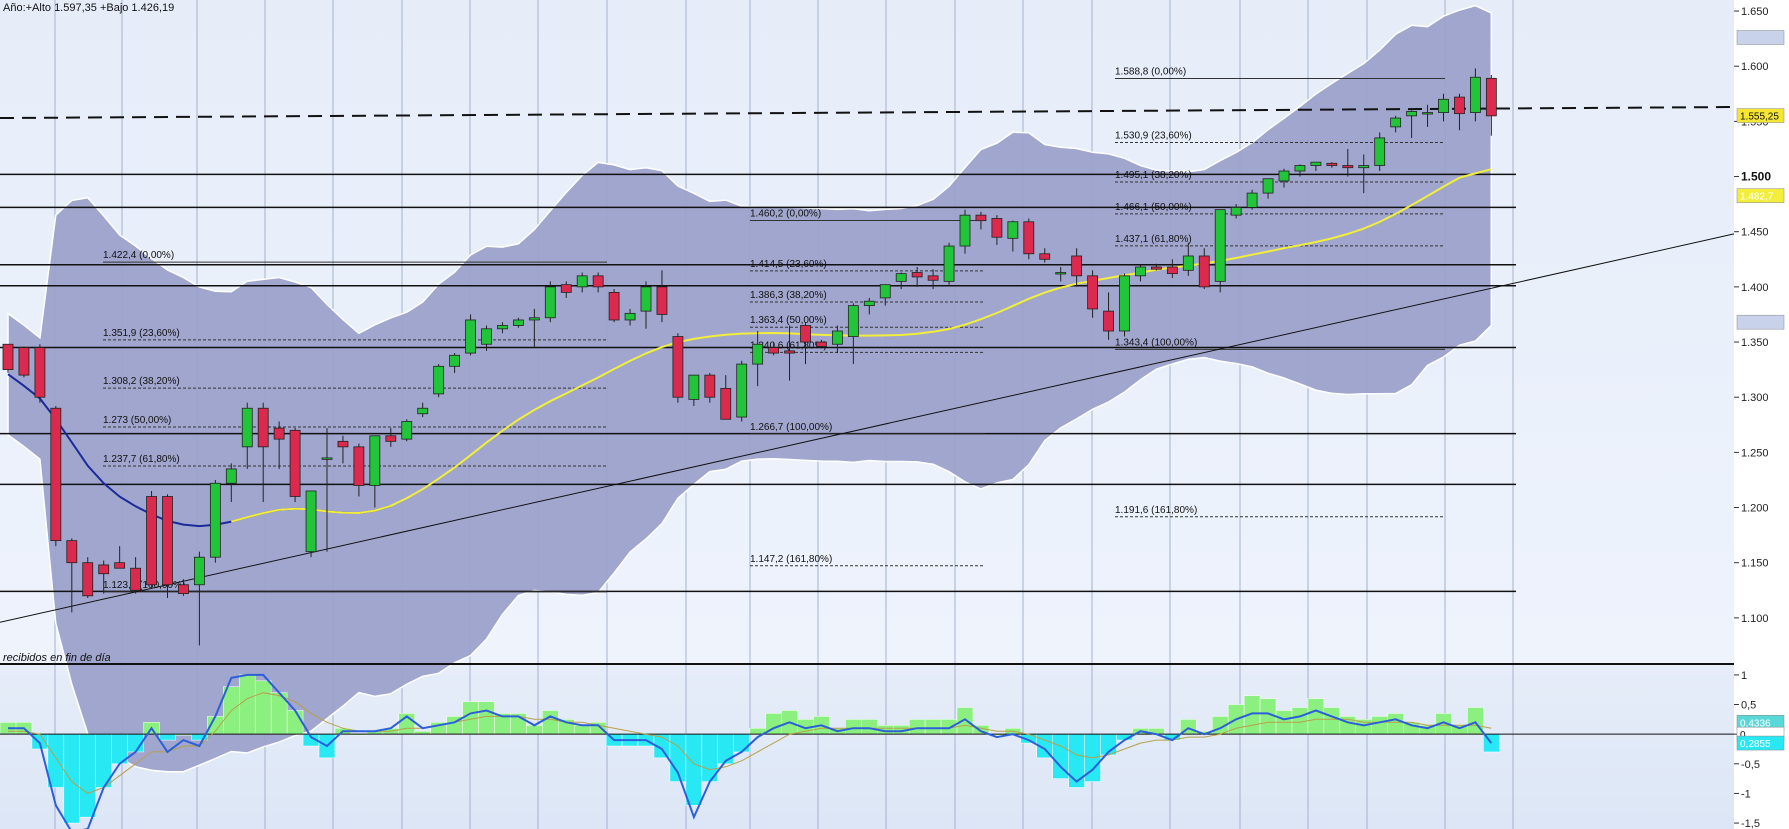 This screenshot has width=1789, height=829. Describe the element at coordinates (137, 420) in the screenshot. I see `fibonacci-label: 1.273 (50,00%)` at that location.